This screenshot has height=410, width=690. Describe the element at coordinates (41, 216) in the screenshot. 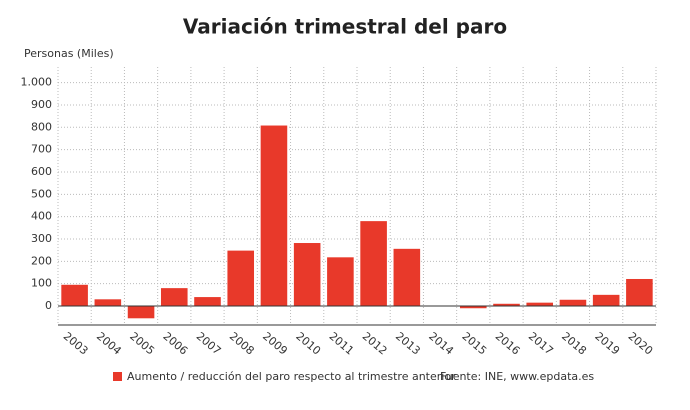

I see `y-tick-label: 400` at that location.